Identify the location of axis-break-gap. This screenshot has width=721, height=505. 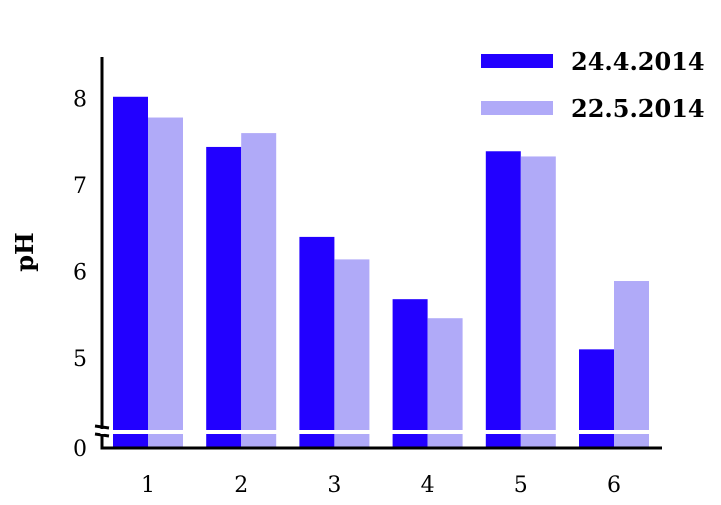
(102, 432).